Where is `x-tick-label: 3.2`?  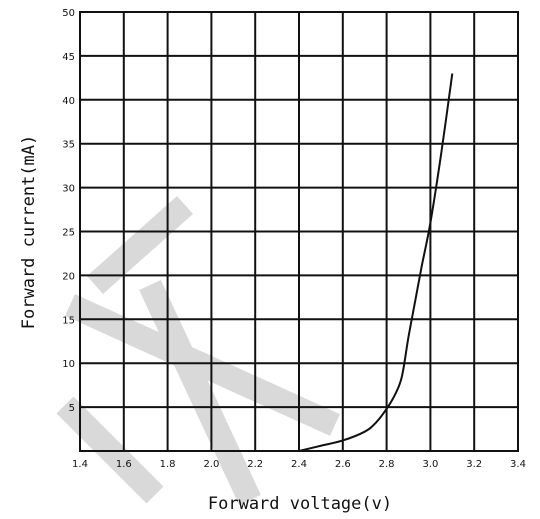 x-tick-label: 3.2 is located at coordinates (474, 464).